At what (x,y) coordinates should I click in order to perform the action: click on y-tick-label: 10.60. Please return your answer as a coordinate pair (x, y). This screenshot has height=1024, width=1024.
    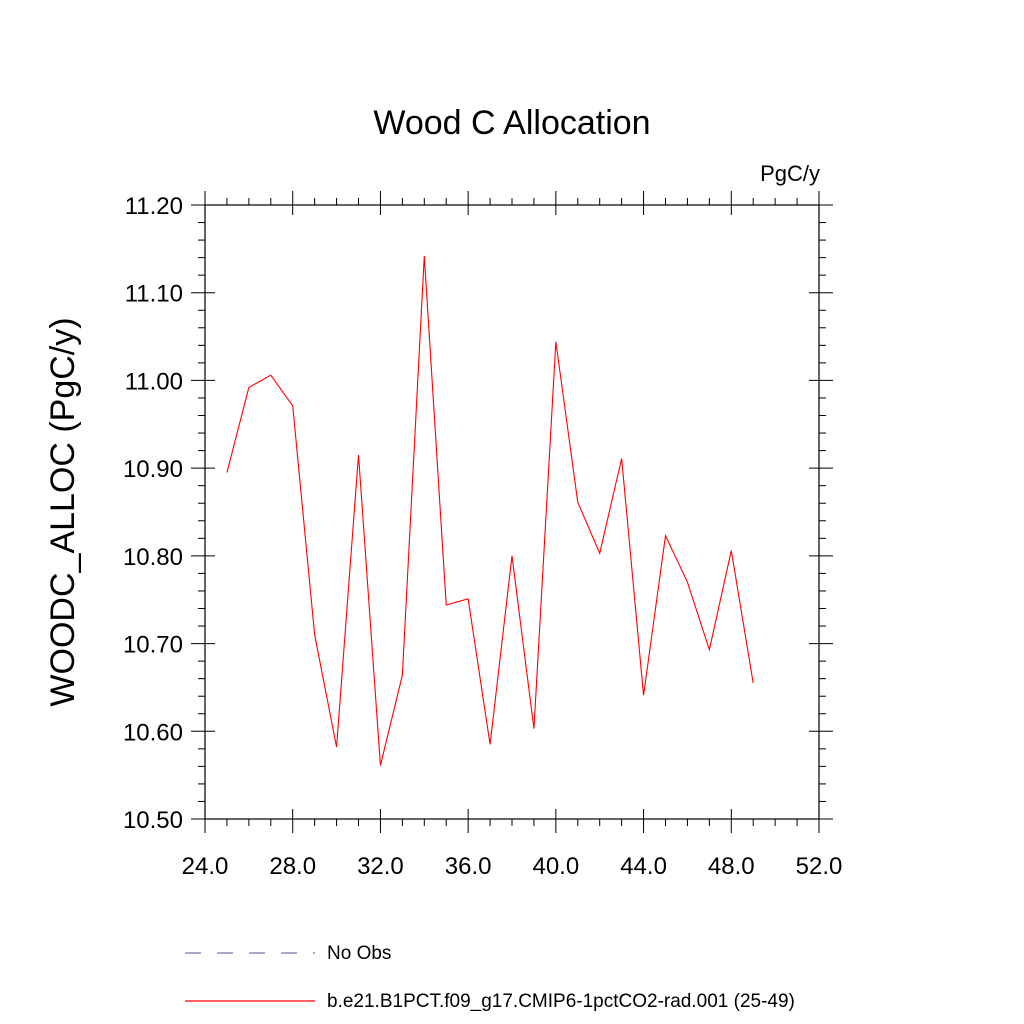
    Looking at the image, I should click on (153, 732).